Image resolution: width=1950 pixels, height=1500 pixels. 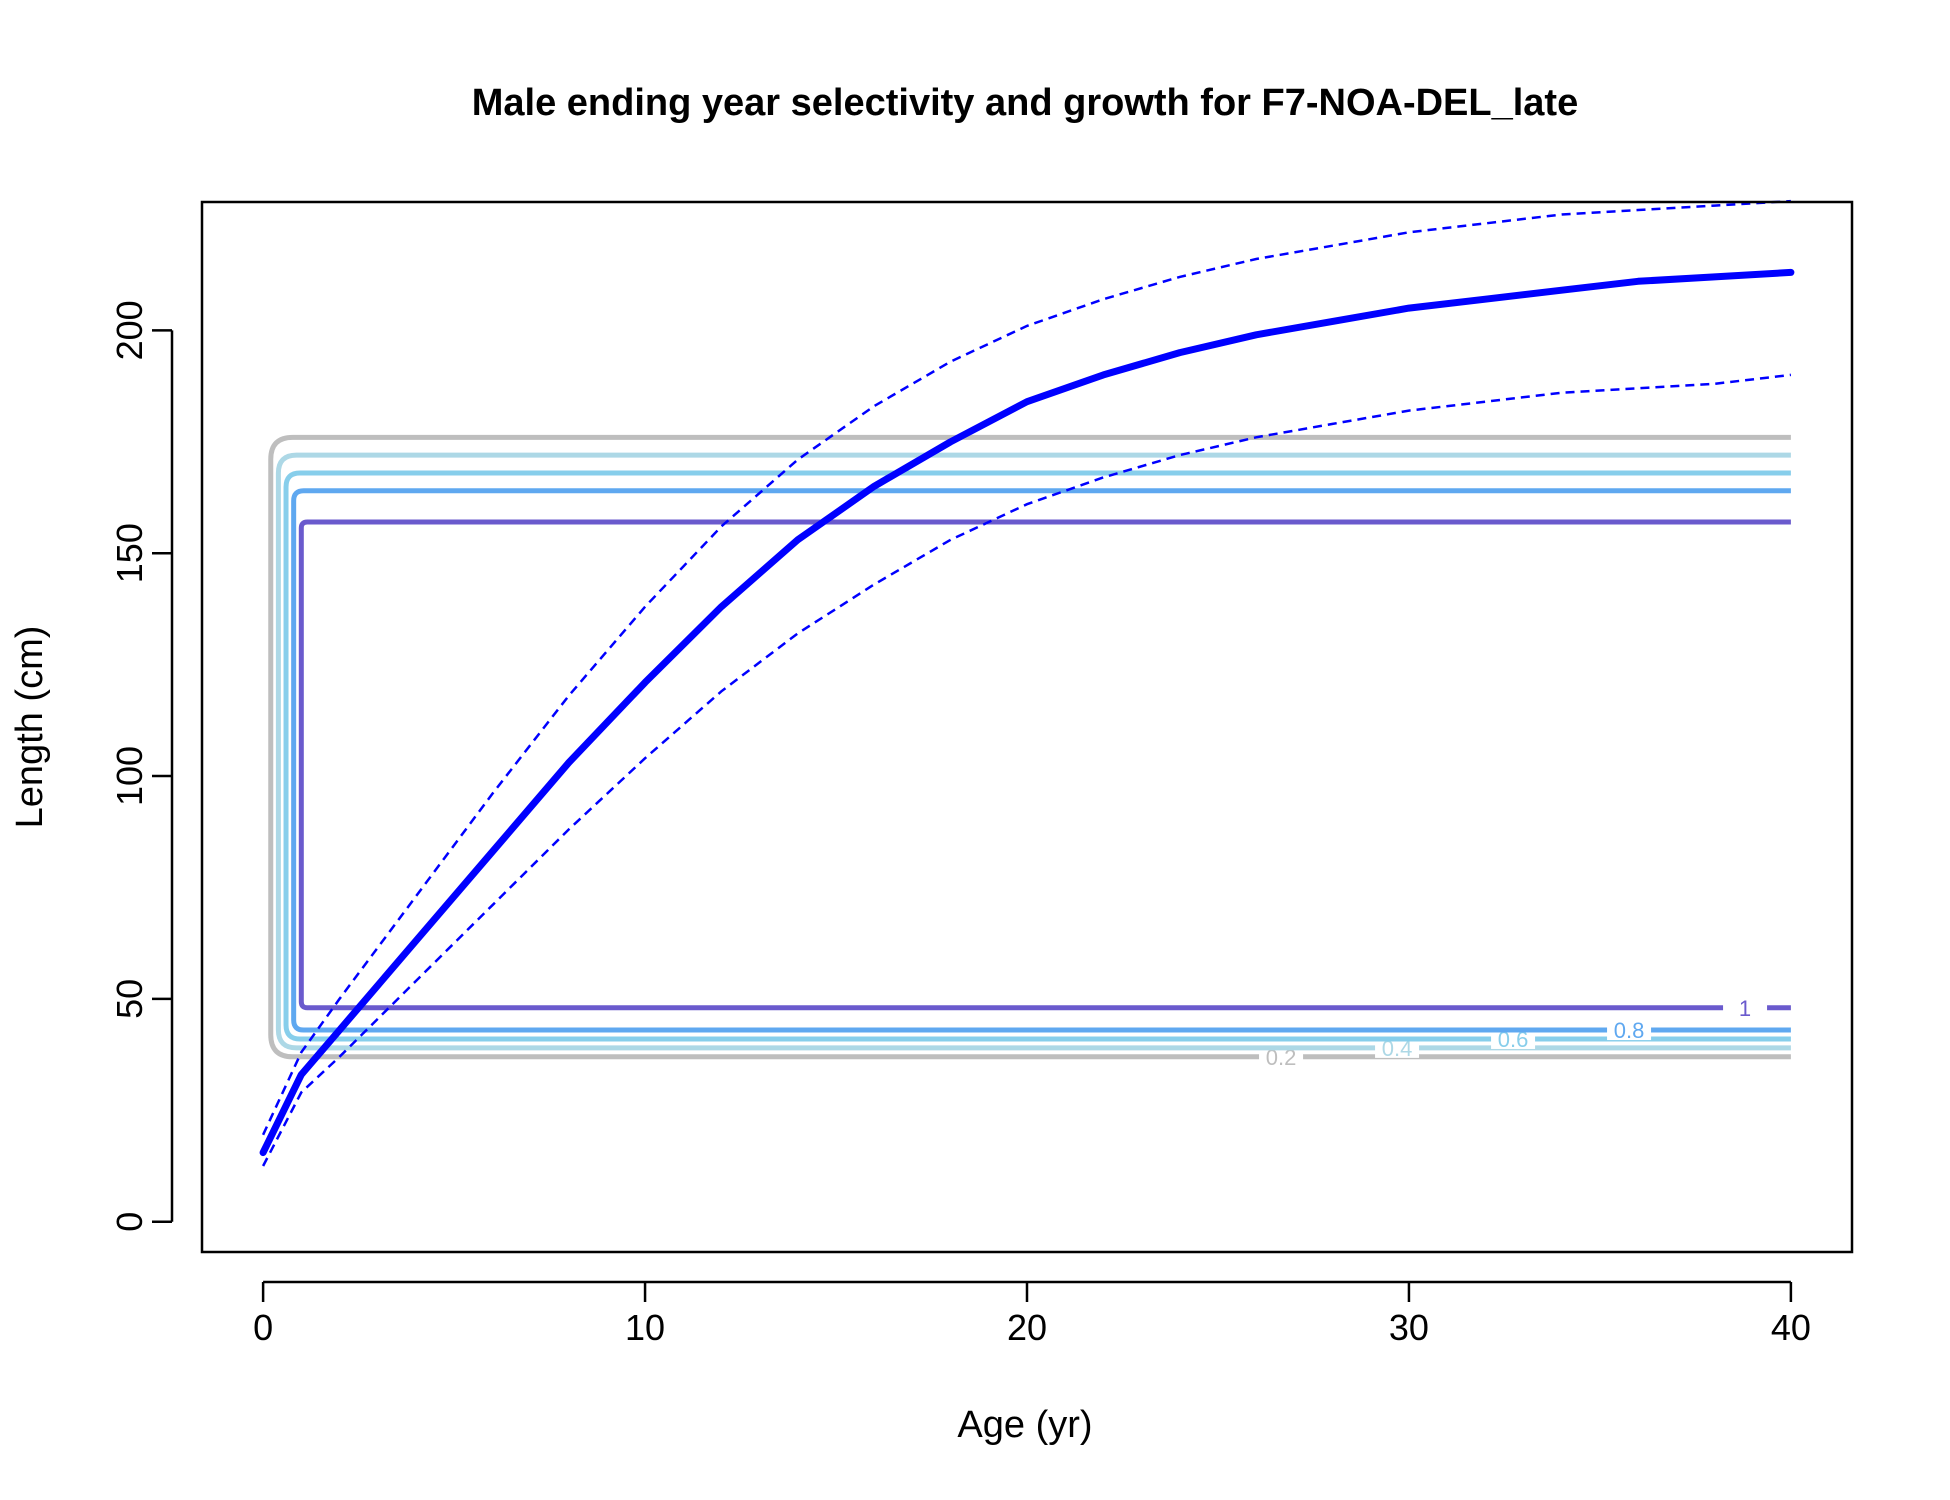 What do you see at coordinates (30, 727) in the screenshot?
I see `y-axis-label: Length (cm)` at bounding box center [30, 727].